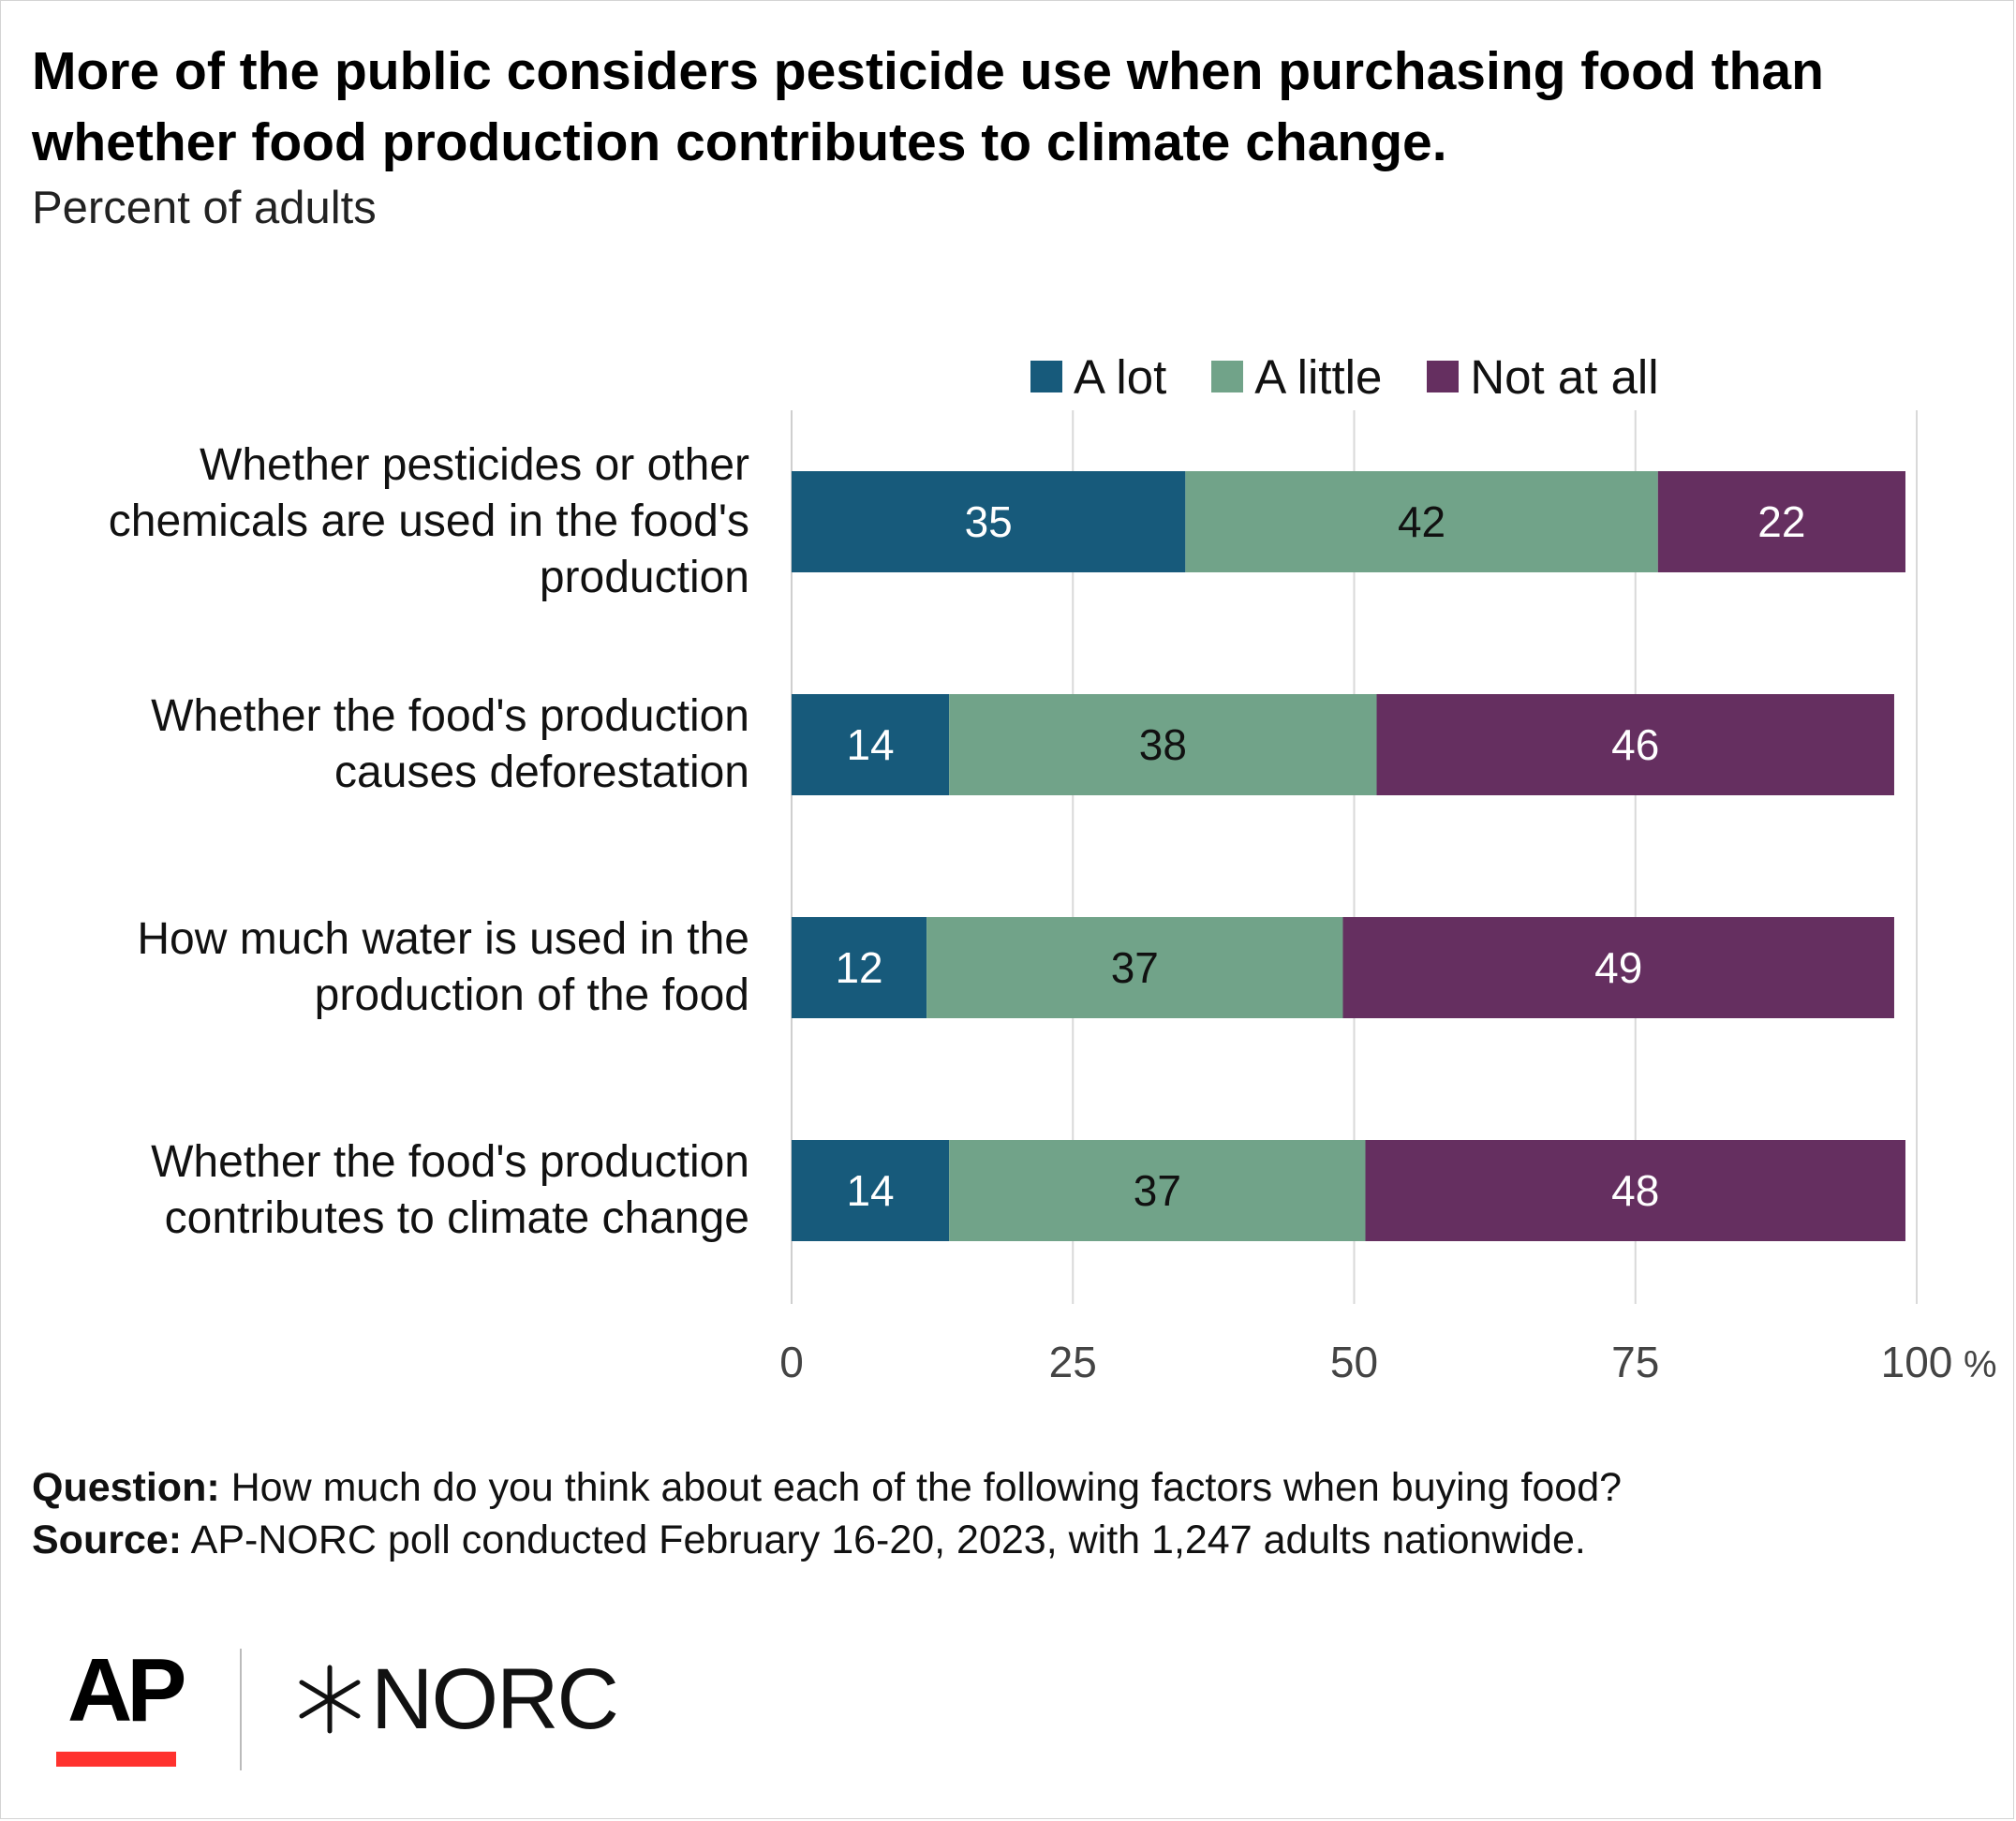 This screenshot has width=2016, height=1821. Describe the element at coordinates (791, 1362) in the screenshot. I see `x-tick-label: 0` at that location.